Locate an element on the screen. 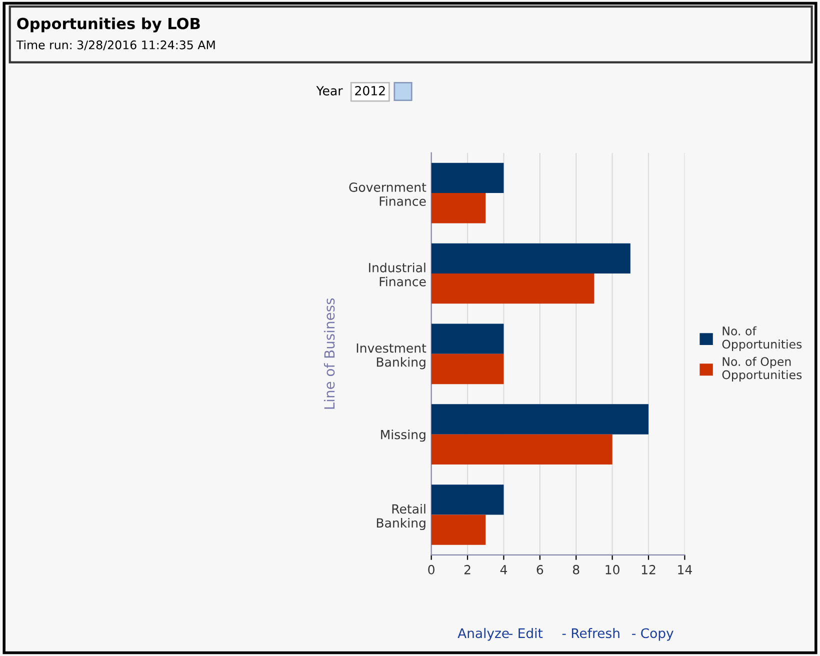 This screenshot has height=656, width=820. text: Analyze is located at coordinates (483, 634).